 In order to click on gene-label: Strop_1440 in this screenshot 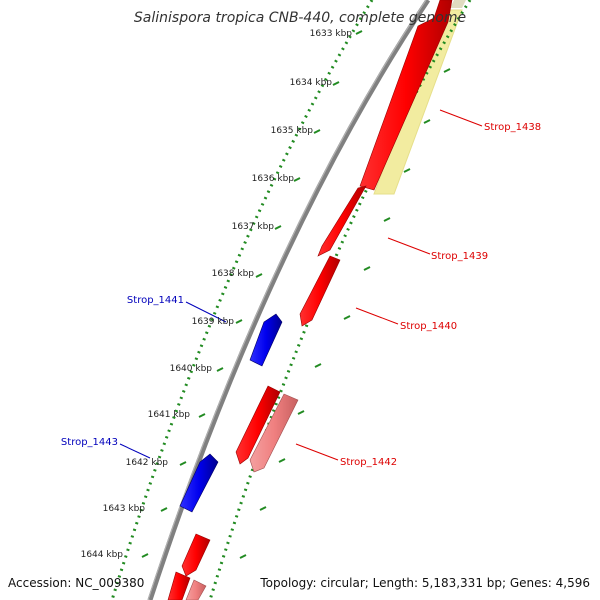, I will do `click(428, 326)`.